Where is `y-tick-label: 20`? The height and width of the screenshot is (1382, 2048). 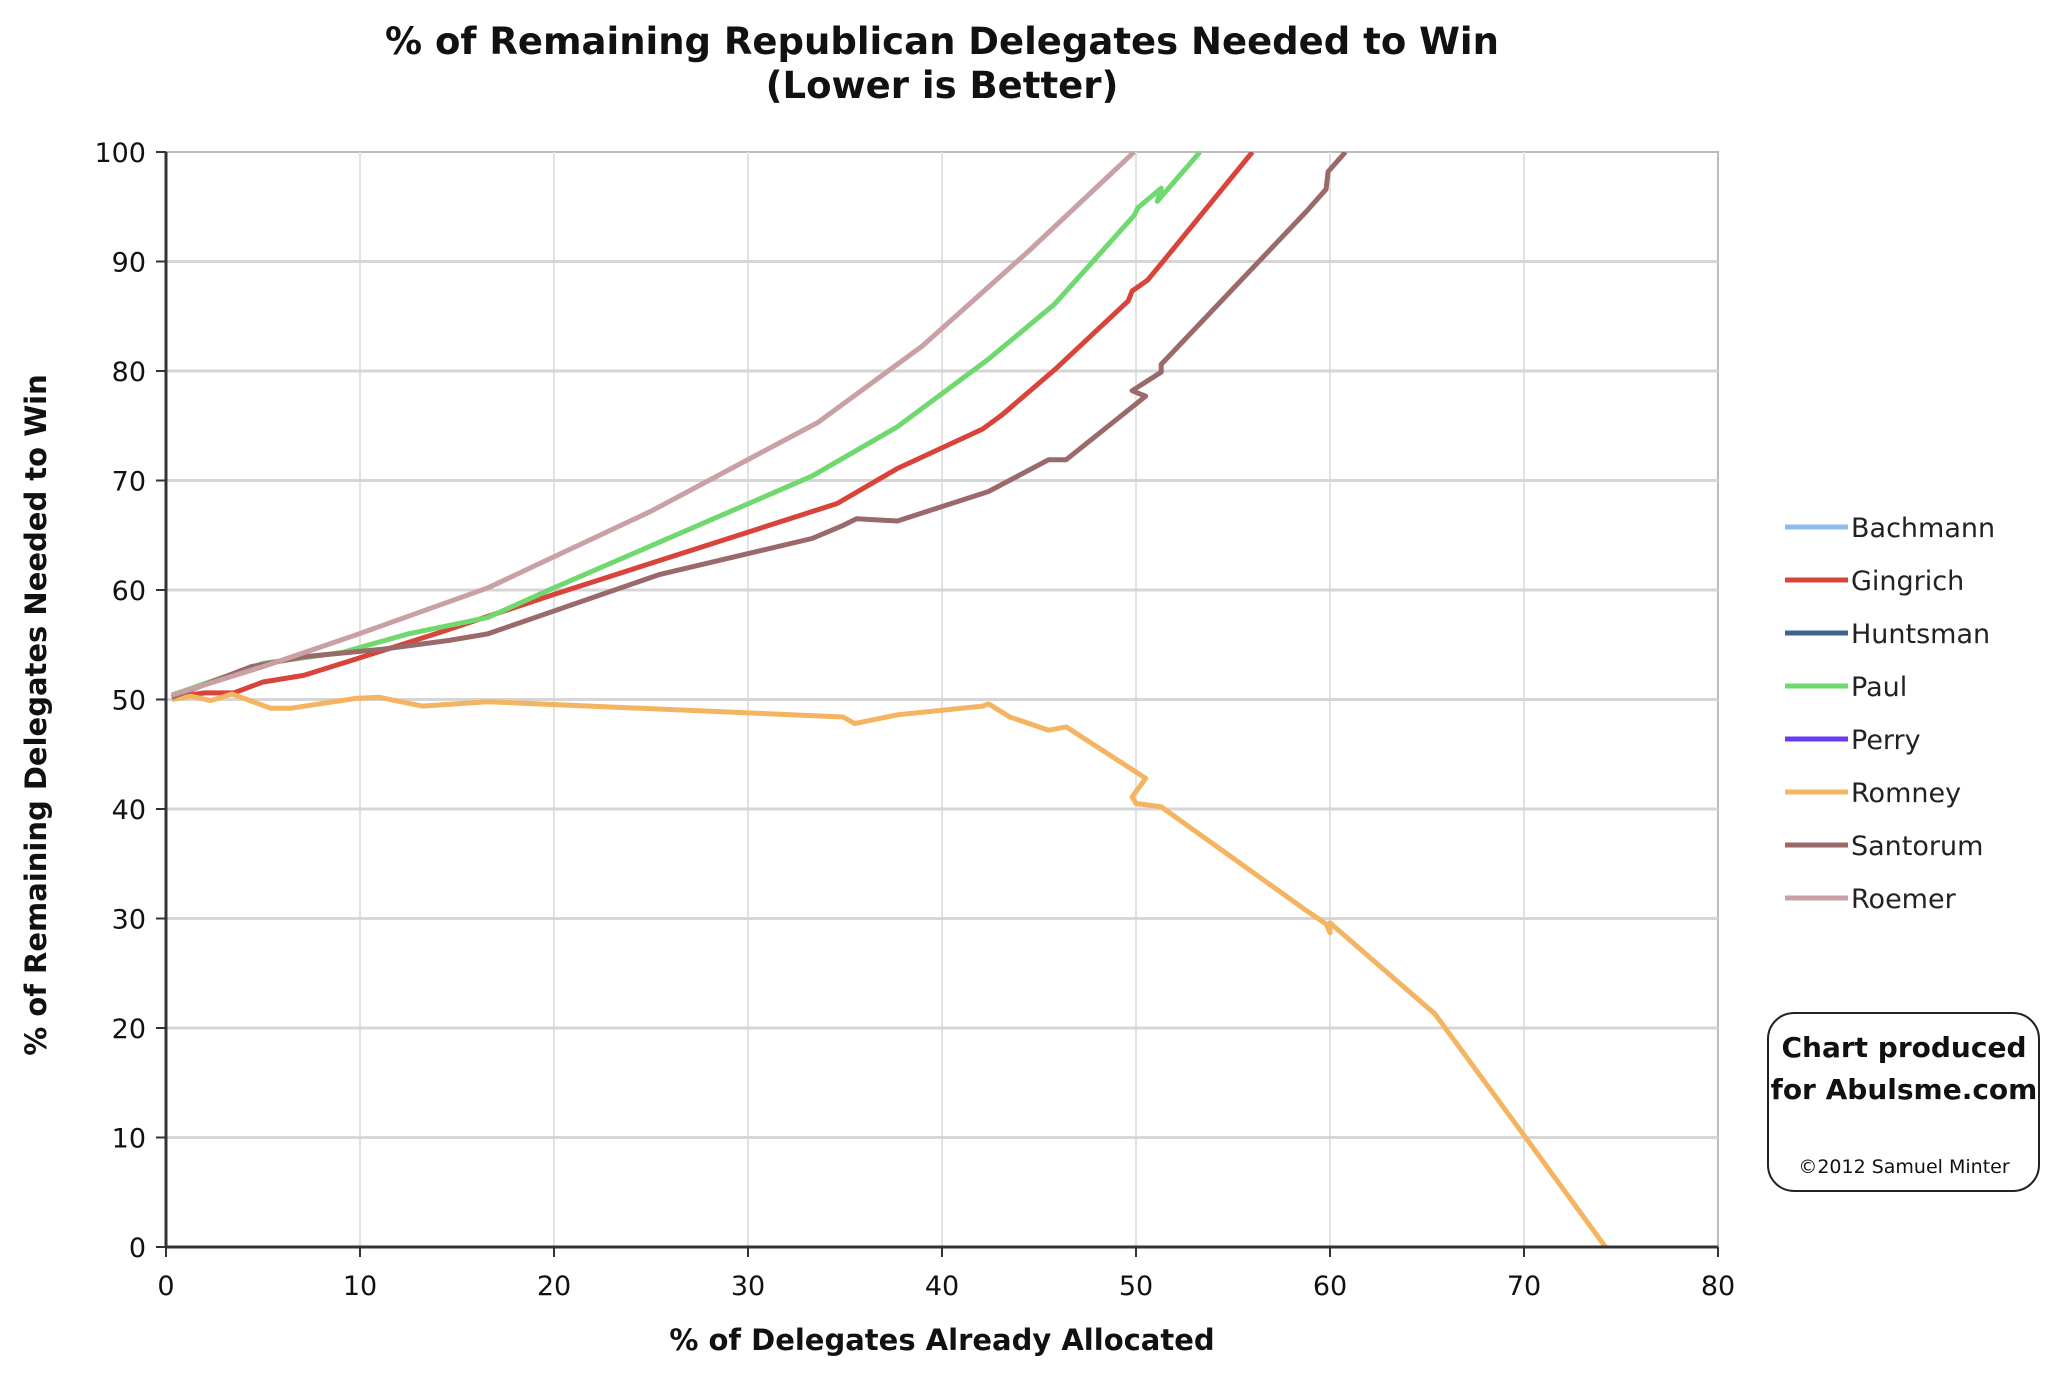
y-tick-label: 20 is located at coordinates (129, 1029).